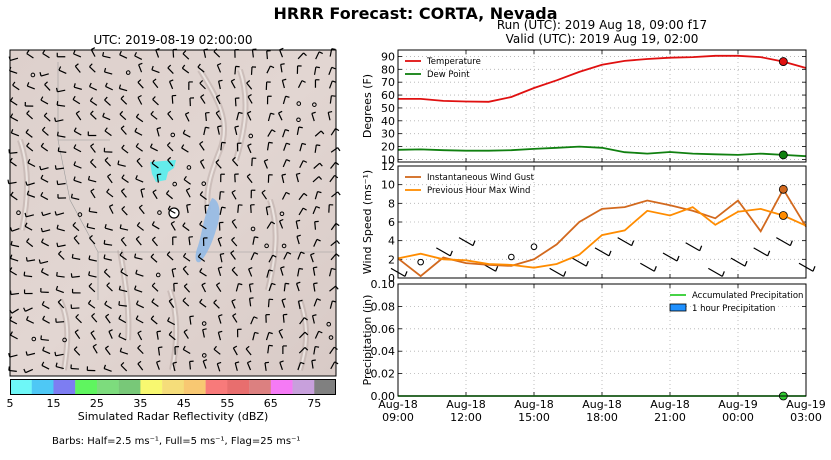  I want to click on y-tick-label: 70, so click(388, 82).